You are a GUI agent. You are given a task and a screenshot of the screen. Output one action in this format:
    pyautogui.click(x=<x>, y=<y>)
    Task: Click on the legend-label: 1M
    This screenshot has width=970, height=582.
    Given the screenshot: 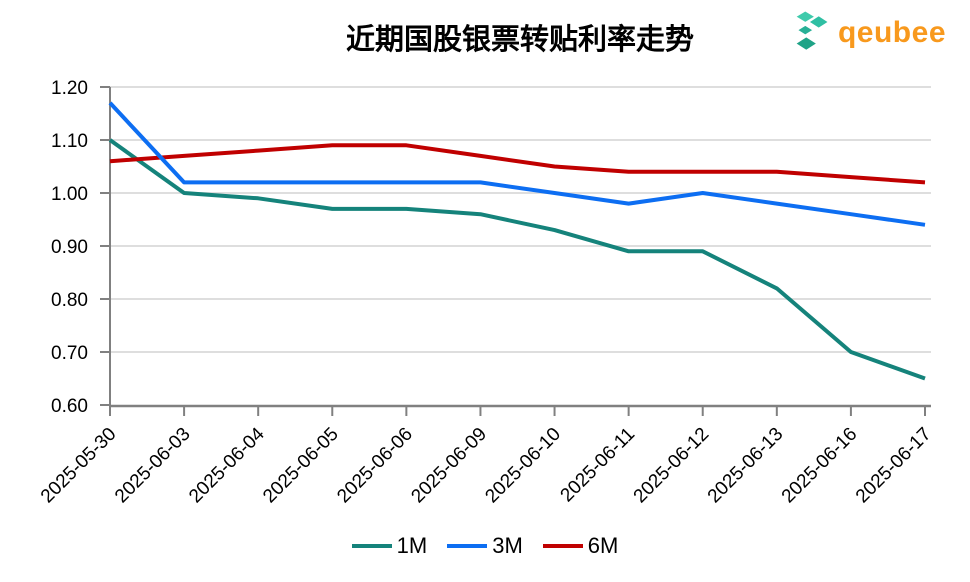 What is the action you would take?
    pyautogui.click(x=412, y=545)
    